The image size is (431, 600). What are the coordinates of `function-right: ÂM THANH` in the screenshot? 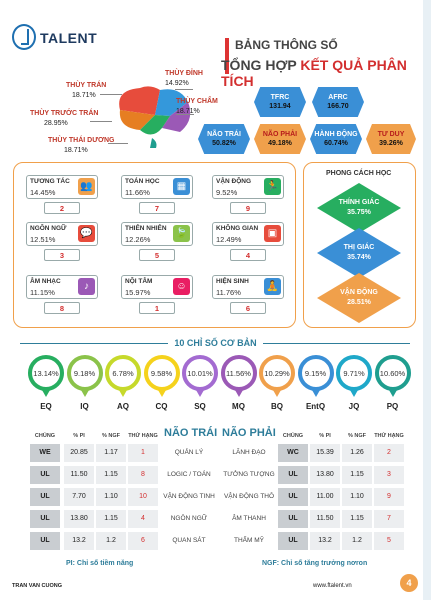 It's located at (249, 519).